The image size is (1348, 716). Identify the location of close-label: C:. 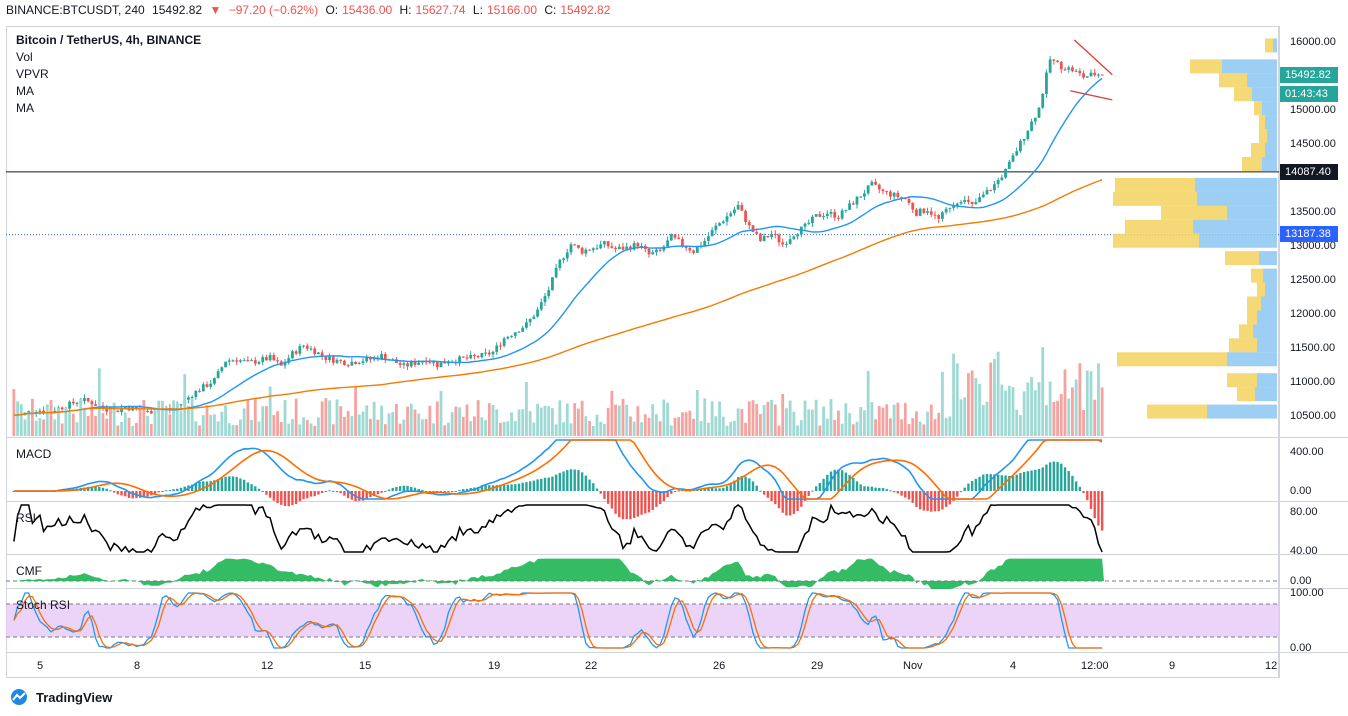
(550, 10).